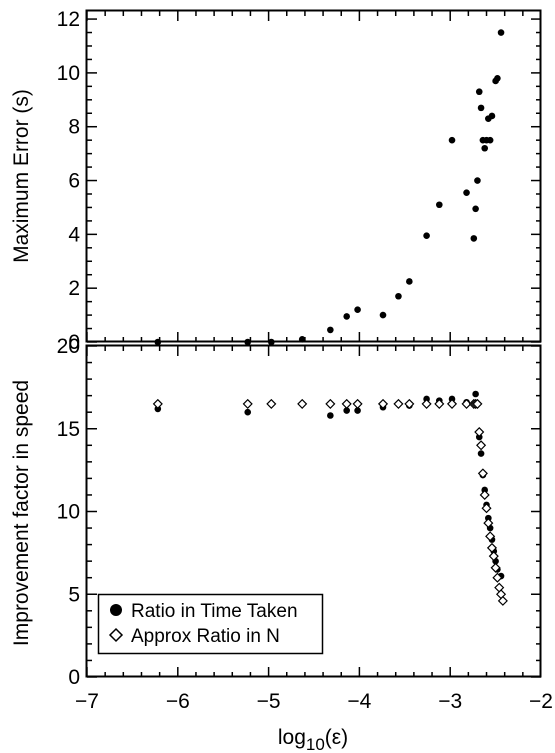 Image resolution: width=555 pixels, height=753 pixels. Describe the element at coordinates (68, 73) in the screenshot. I see `top-y-tick-label: 10` at that location.